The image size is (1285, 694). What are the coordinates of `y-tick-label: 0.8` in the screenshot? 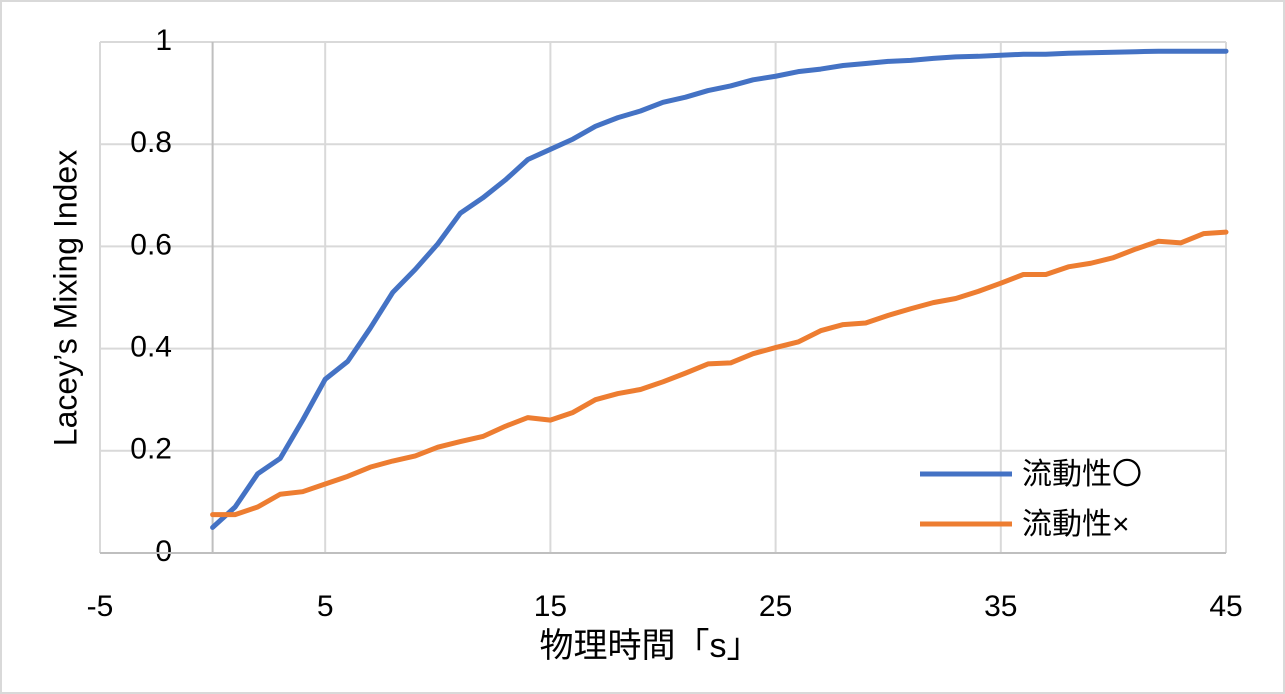 It's located at (151, 142).